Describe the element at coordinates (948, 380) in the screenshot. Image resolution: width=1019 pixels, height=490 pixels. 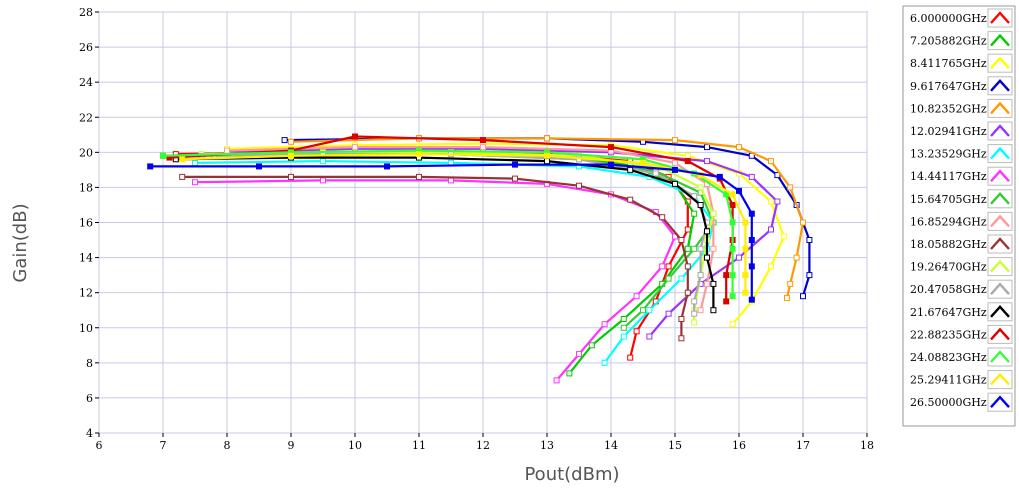
I see `legend-label: 25.29411GHz` at that location.